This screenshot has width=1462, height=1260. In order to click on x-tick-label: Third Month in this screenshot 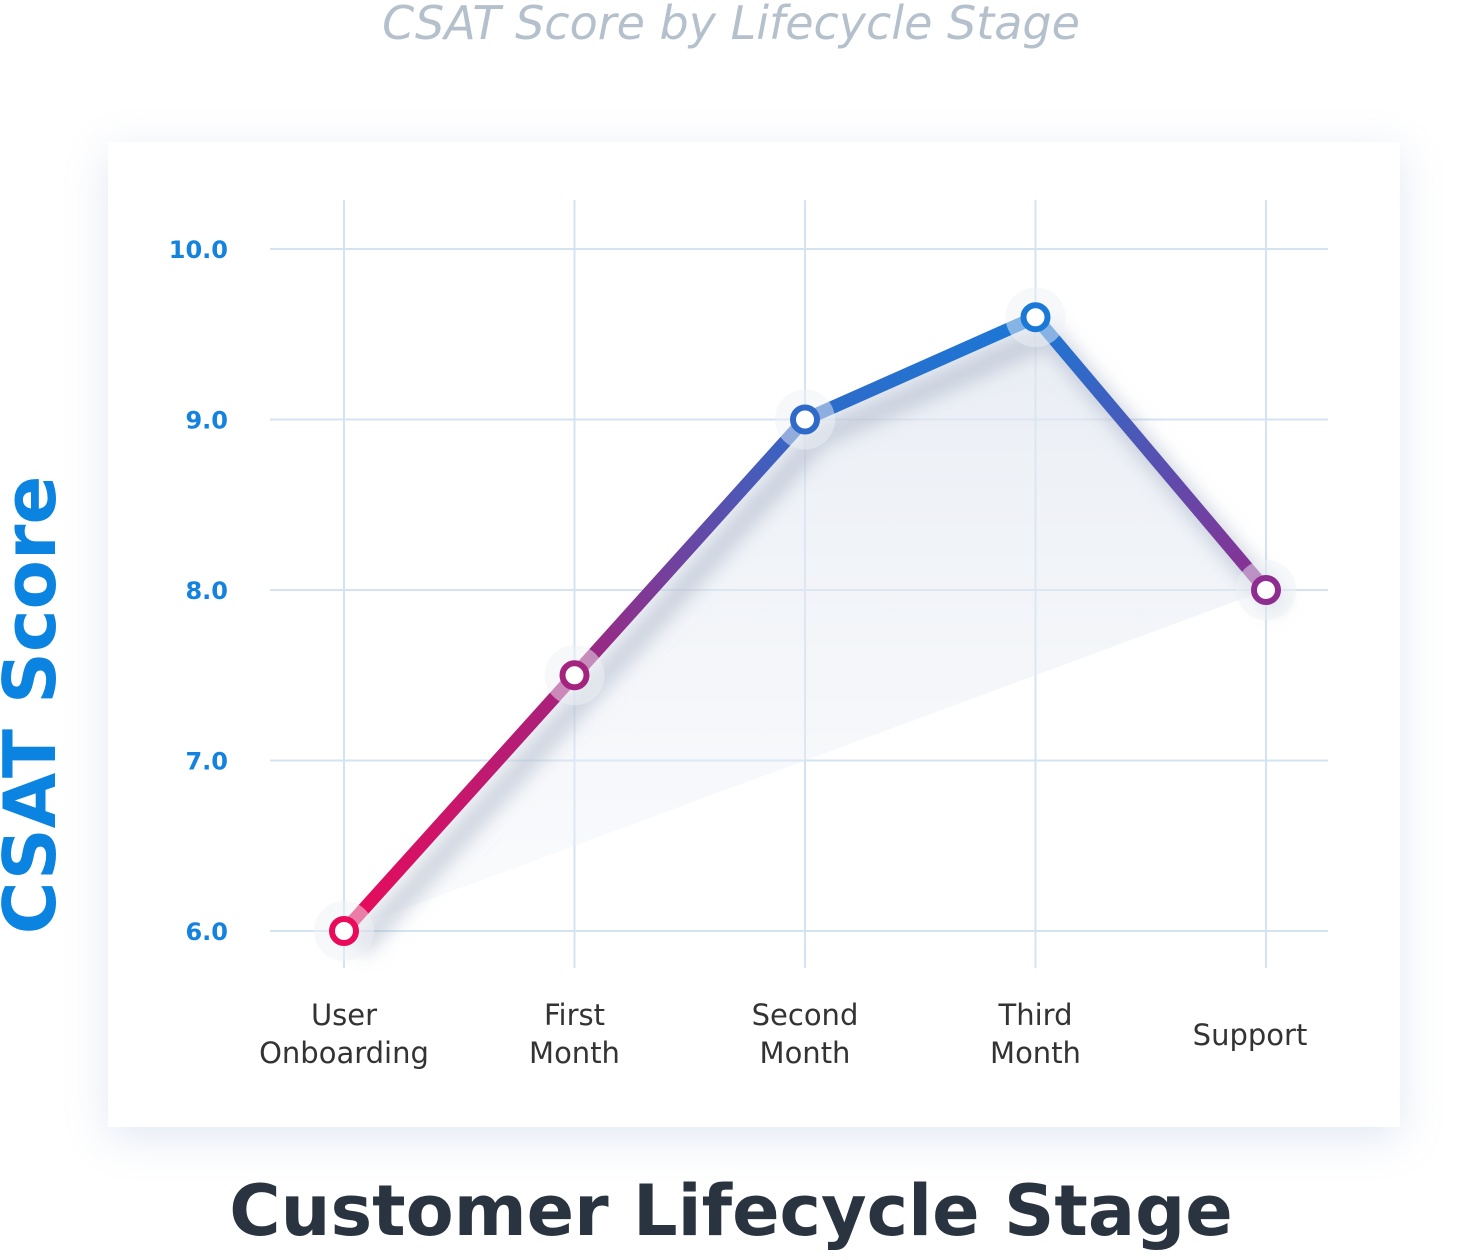, I will do `click(1035, 1034)`.